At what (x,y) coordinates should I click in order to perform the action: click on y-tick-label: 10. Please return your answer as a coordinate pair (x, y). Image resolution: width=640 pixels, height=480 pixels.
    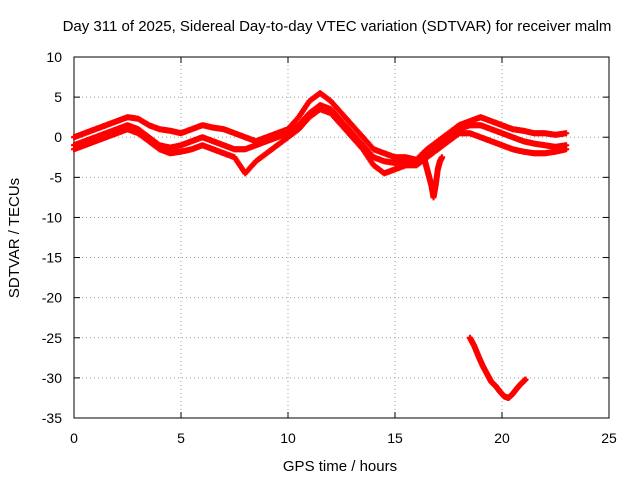
    Looking at the image, I should click on (54, 57).